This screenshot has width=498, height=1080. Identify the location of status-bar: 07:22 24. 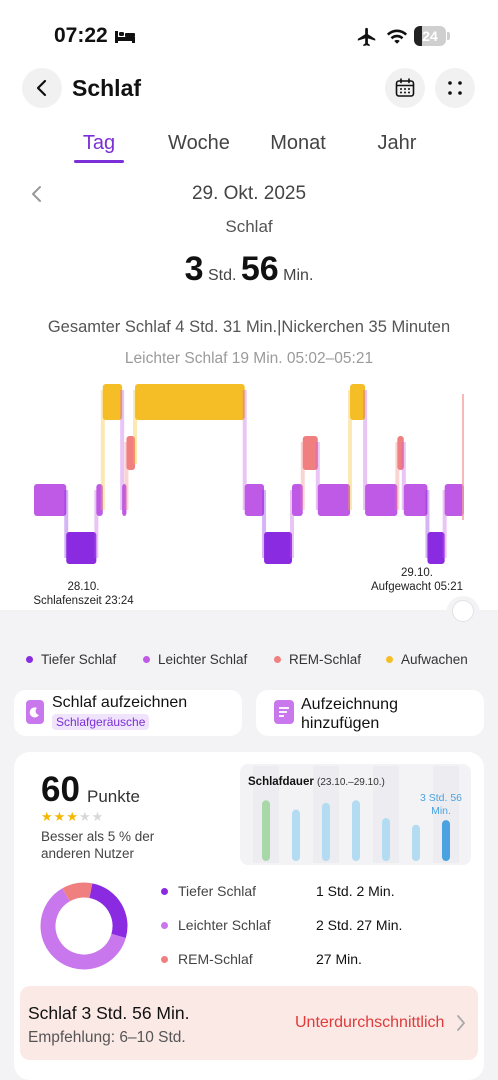
(249, 36).